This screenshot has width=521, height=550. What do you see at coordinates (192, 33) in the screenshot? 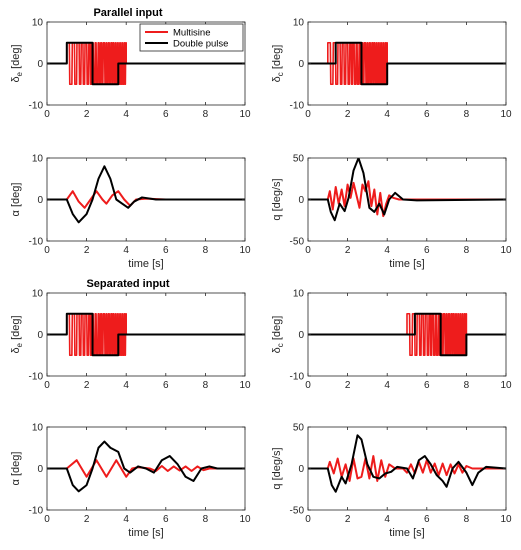
I see `legend-entry: Multisine` at bounding box center [192, 33].